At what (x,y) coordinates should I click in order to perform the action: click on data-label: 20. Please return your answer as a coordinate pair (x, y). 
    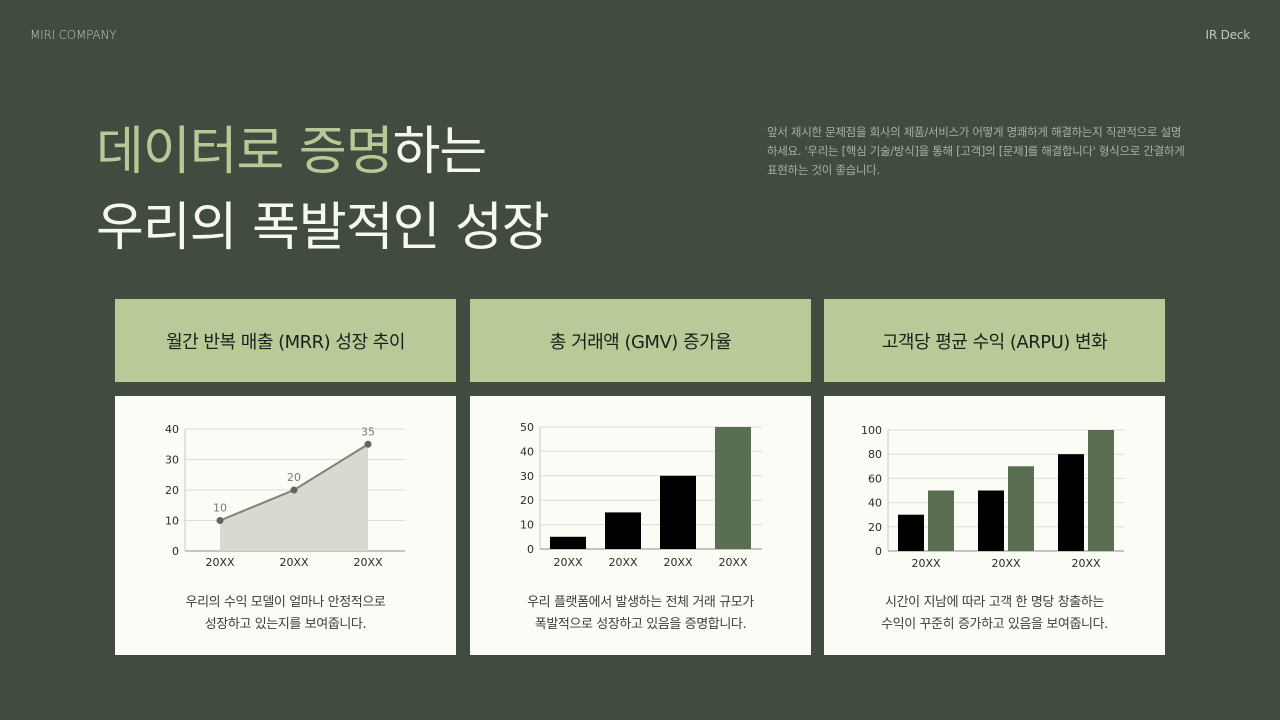
    Looking at the image, I should click on (294, 477).